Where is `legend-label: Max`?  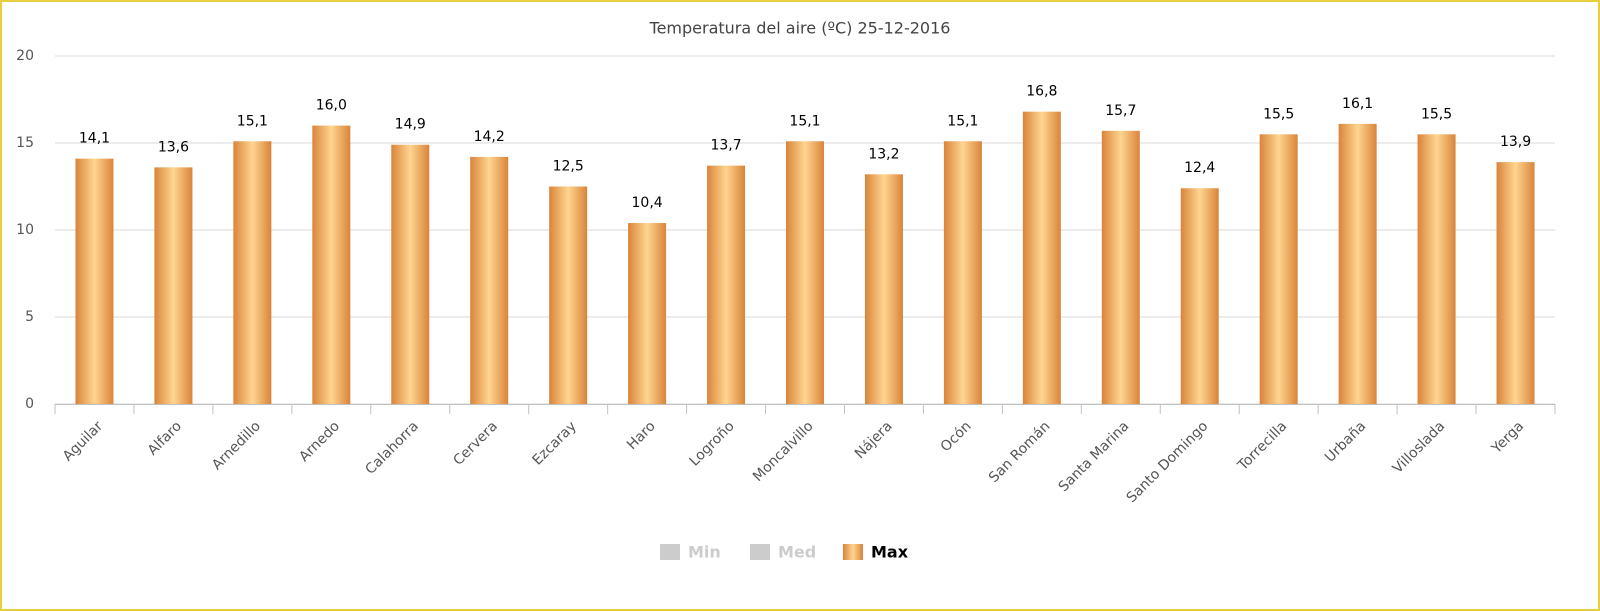 legend-label: Max is located at coordinates (890, 552).